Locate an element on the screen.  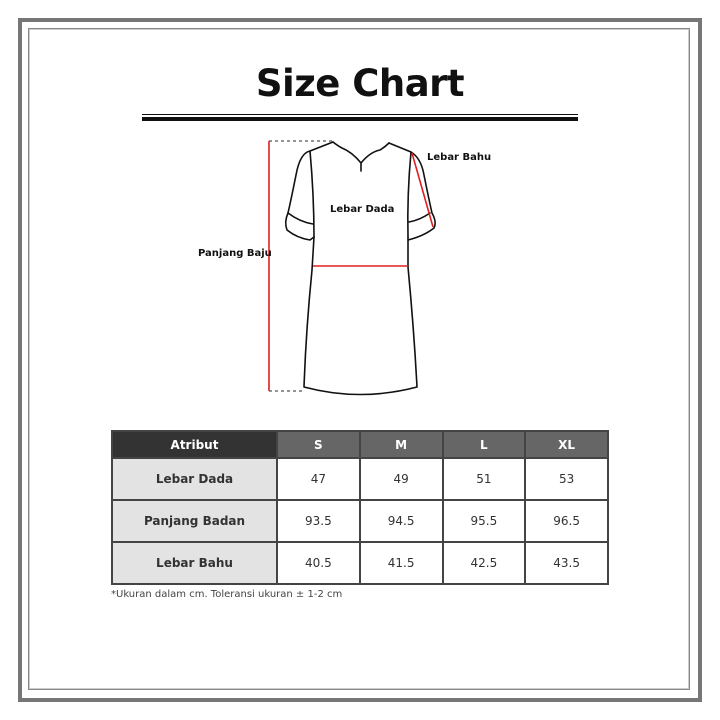
label-chest-width: Lebar Dada is located at coordinates (362, 209).